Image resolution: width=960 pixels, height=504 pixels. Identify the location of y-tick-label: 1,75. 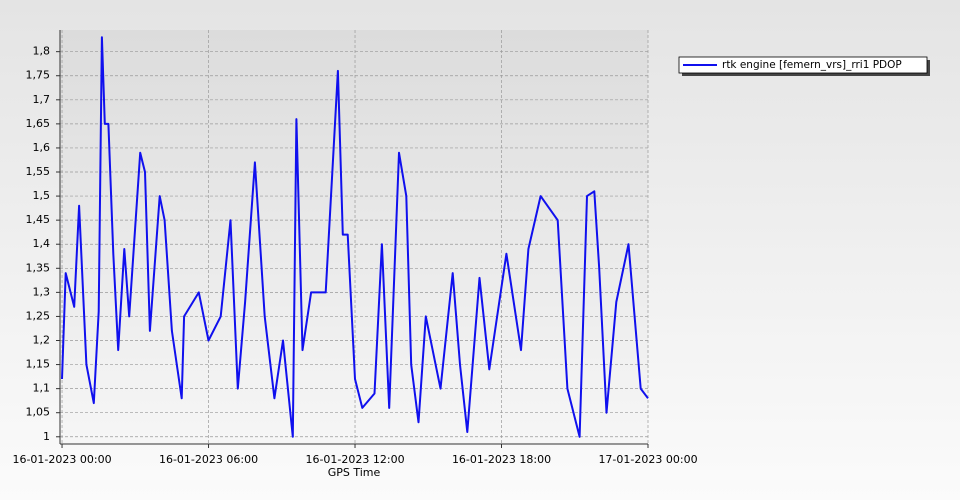
(38, 75).